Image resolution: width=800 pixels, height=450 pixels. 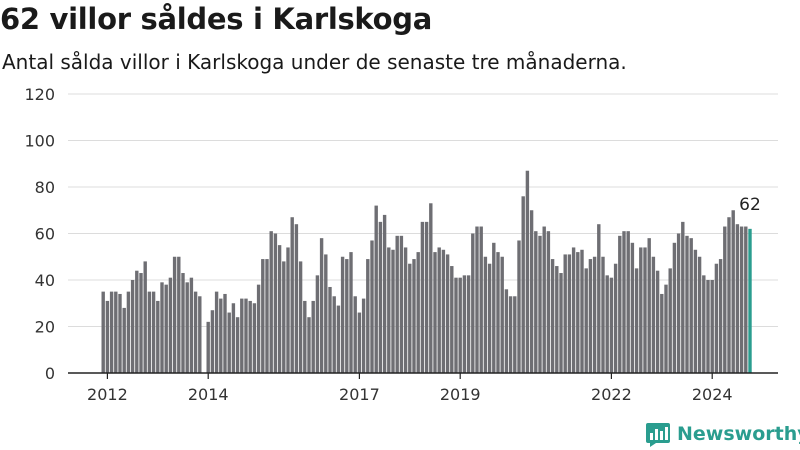 I want to click on y-tick-label: 60, so click(x=45, y=234).